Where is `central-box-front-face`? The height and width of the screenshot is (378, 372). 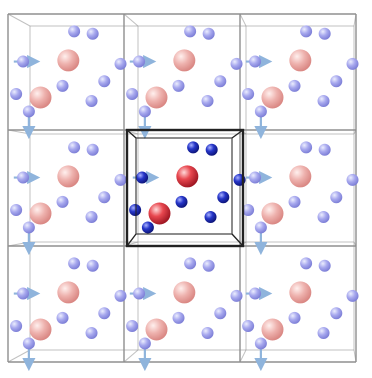 central-box-front-face is located at coordinates (185, 188).